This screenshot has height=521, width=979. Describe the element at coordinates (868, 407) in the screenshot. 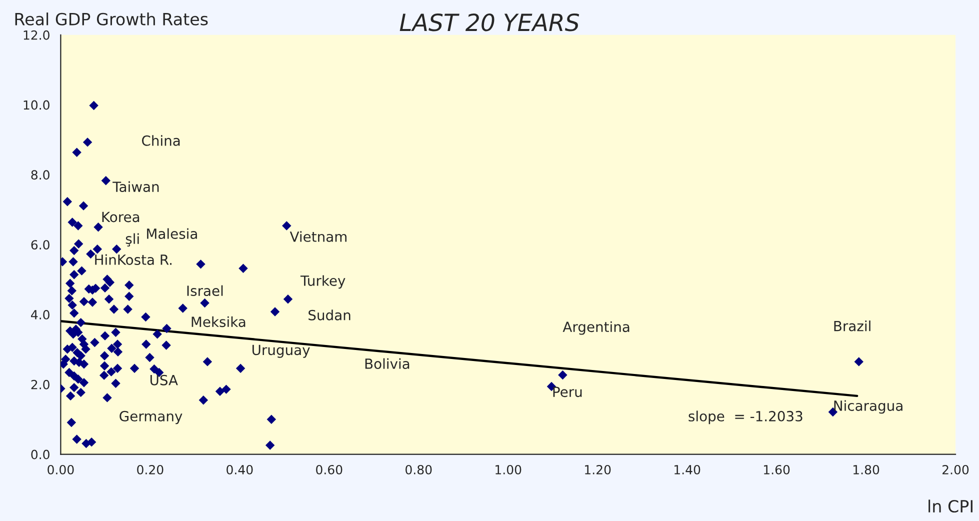

I see `annotation: Nicaragua` at that location.